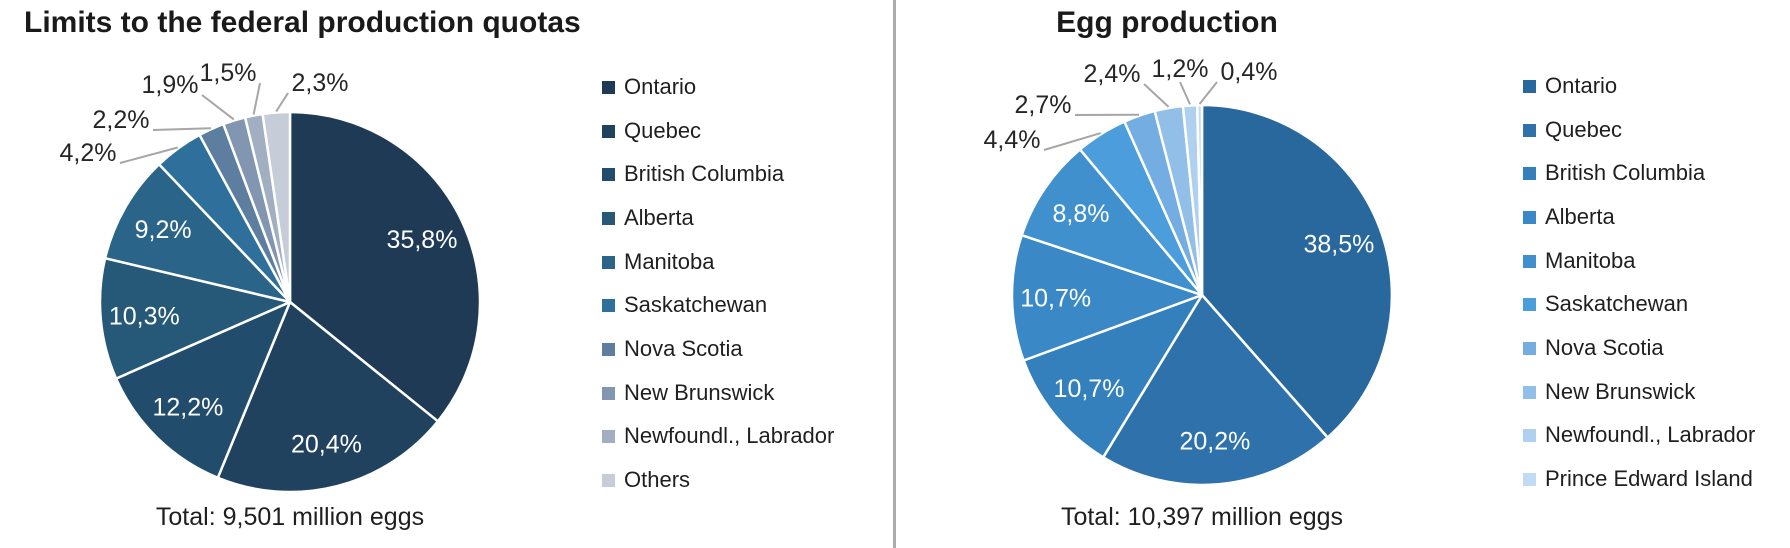 Image resolution: width=1790 pixels, height=548 pixels. What do you see at coordinates (1081, 214) in the screenshot?
I see `slice-value-label: 8,8%` at bounding box center [1081, 214].